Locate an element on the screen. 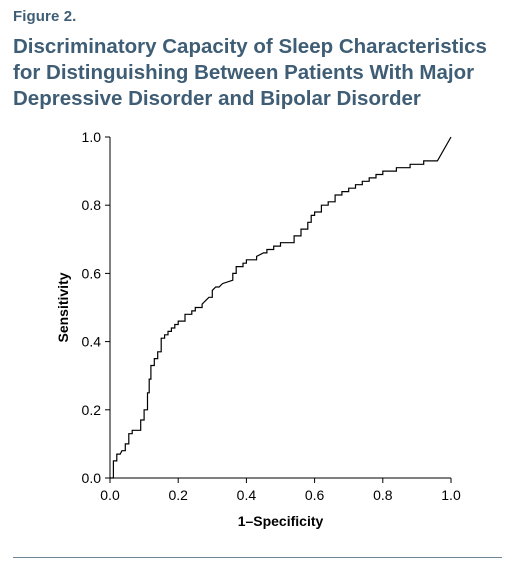 The width and height of the screenshot is (515, 573). x-tick-label: 0.6 is located at coordinates (315, 495).